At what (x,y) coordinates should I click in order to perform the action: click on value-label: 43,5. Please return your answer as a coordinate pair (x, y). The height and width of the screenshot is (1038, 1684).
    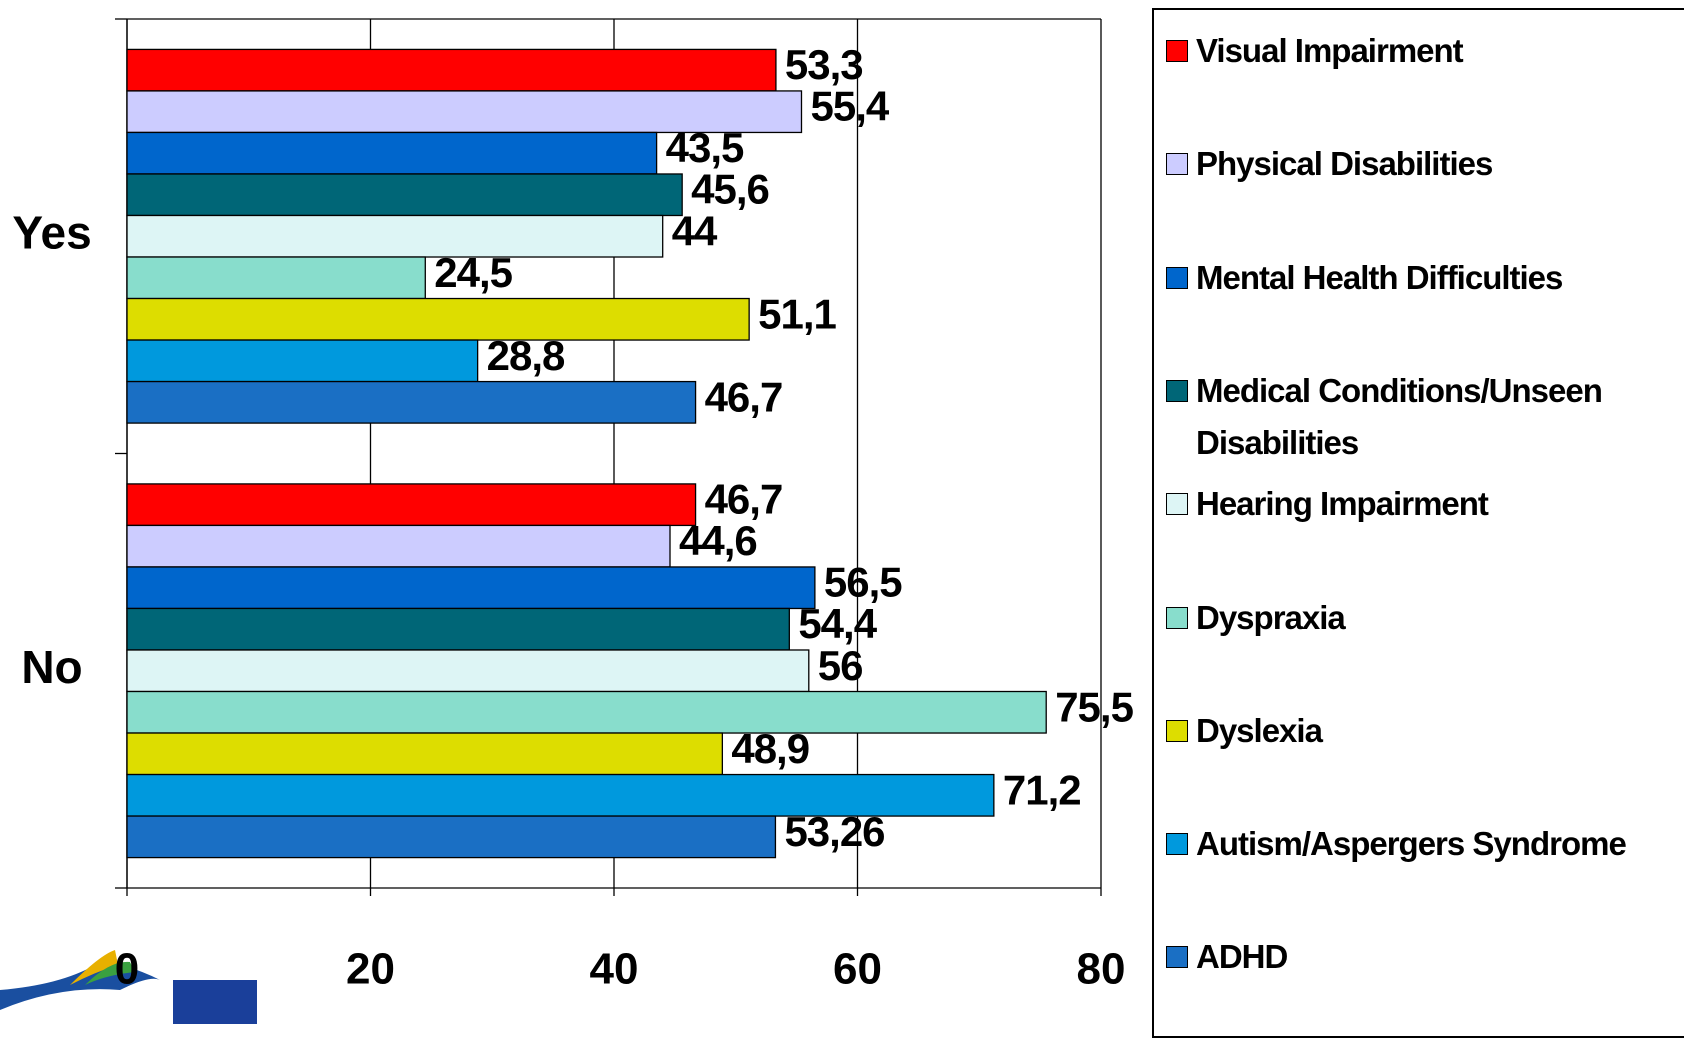
    Looking at the image, I should click on (705, 147).